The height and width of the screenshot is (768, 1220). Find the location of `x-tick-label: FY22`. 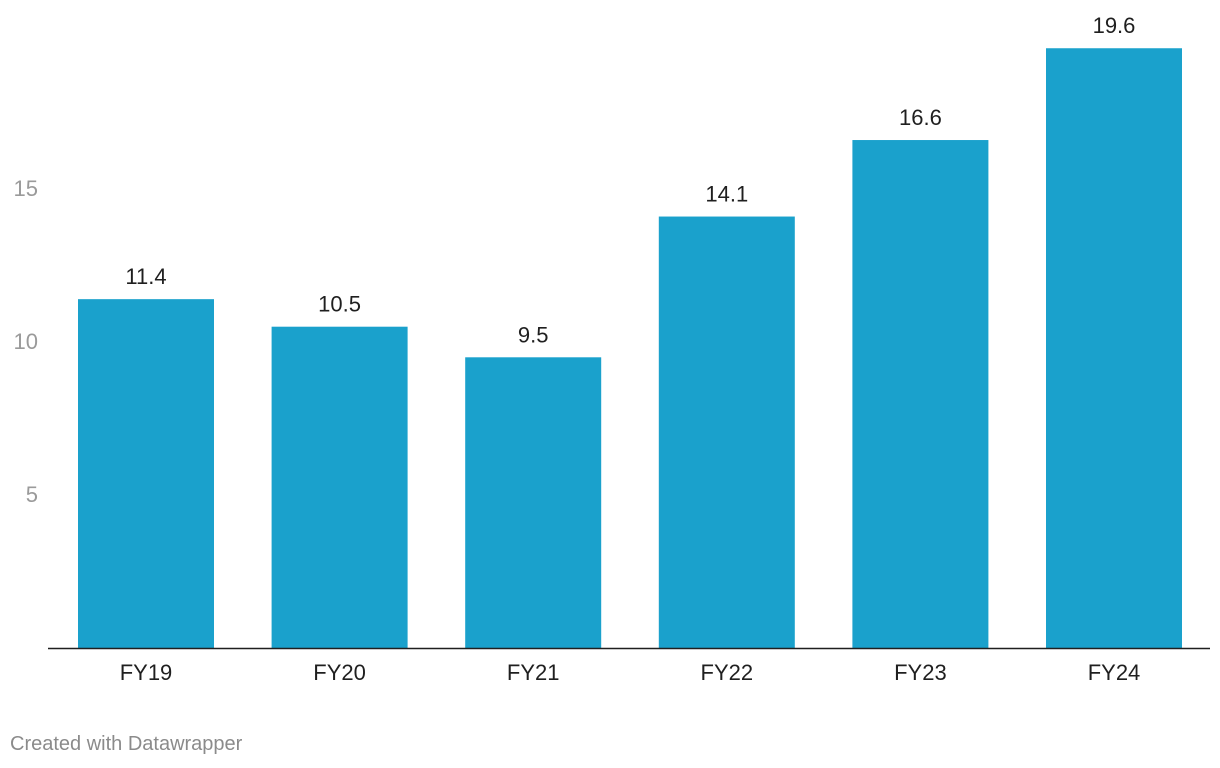

x-tick-label: FY22 is located at coordinates (727, 672).